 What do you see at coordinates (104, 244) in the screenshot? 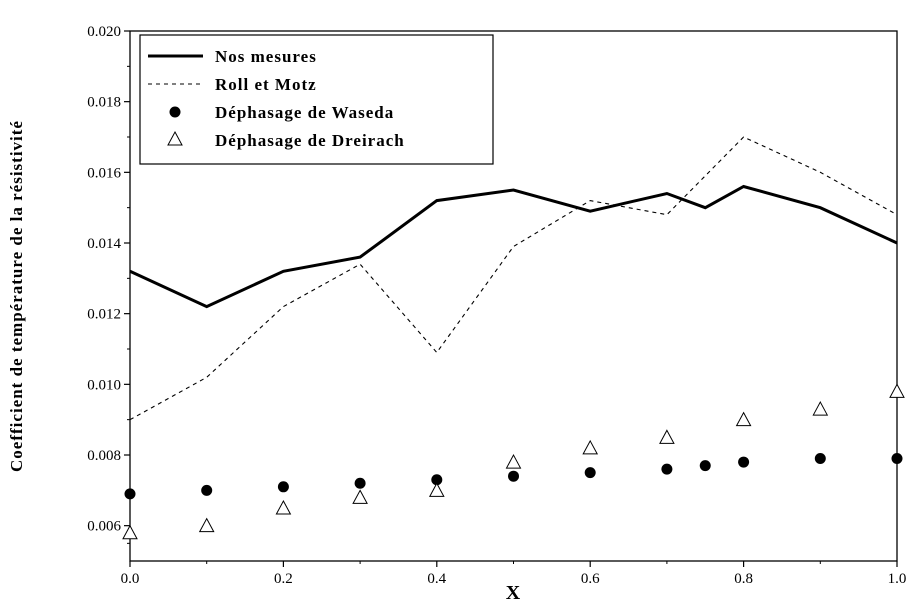
I see `y-tick-label: 0.014` at bounding box center [104, 244].